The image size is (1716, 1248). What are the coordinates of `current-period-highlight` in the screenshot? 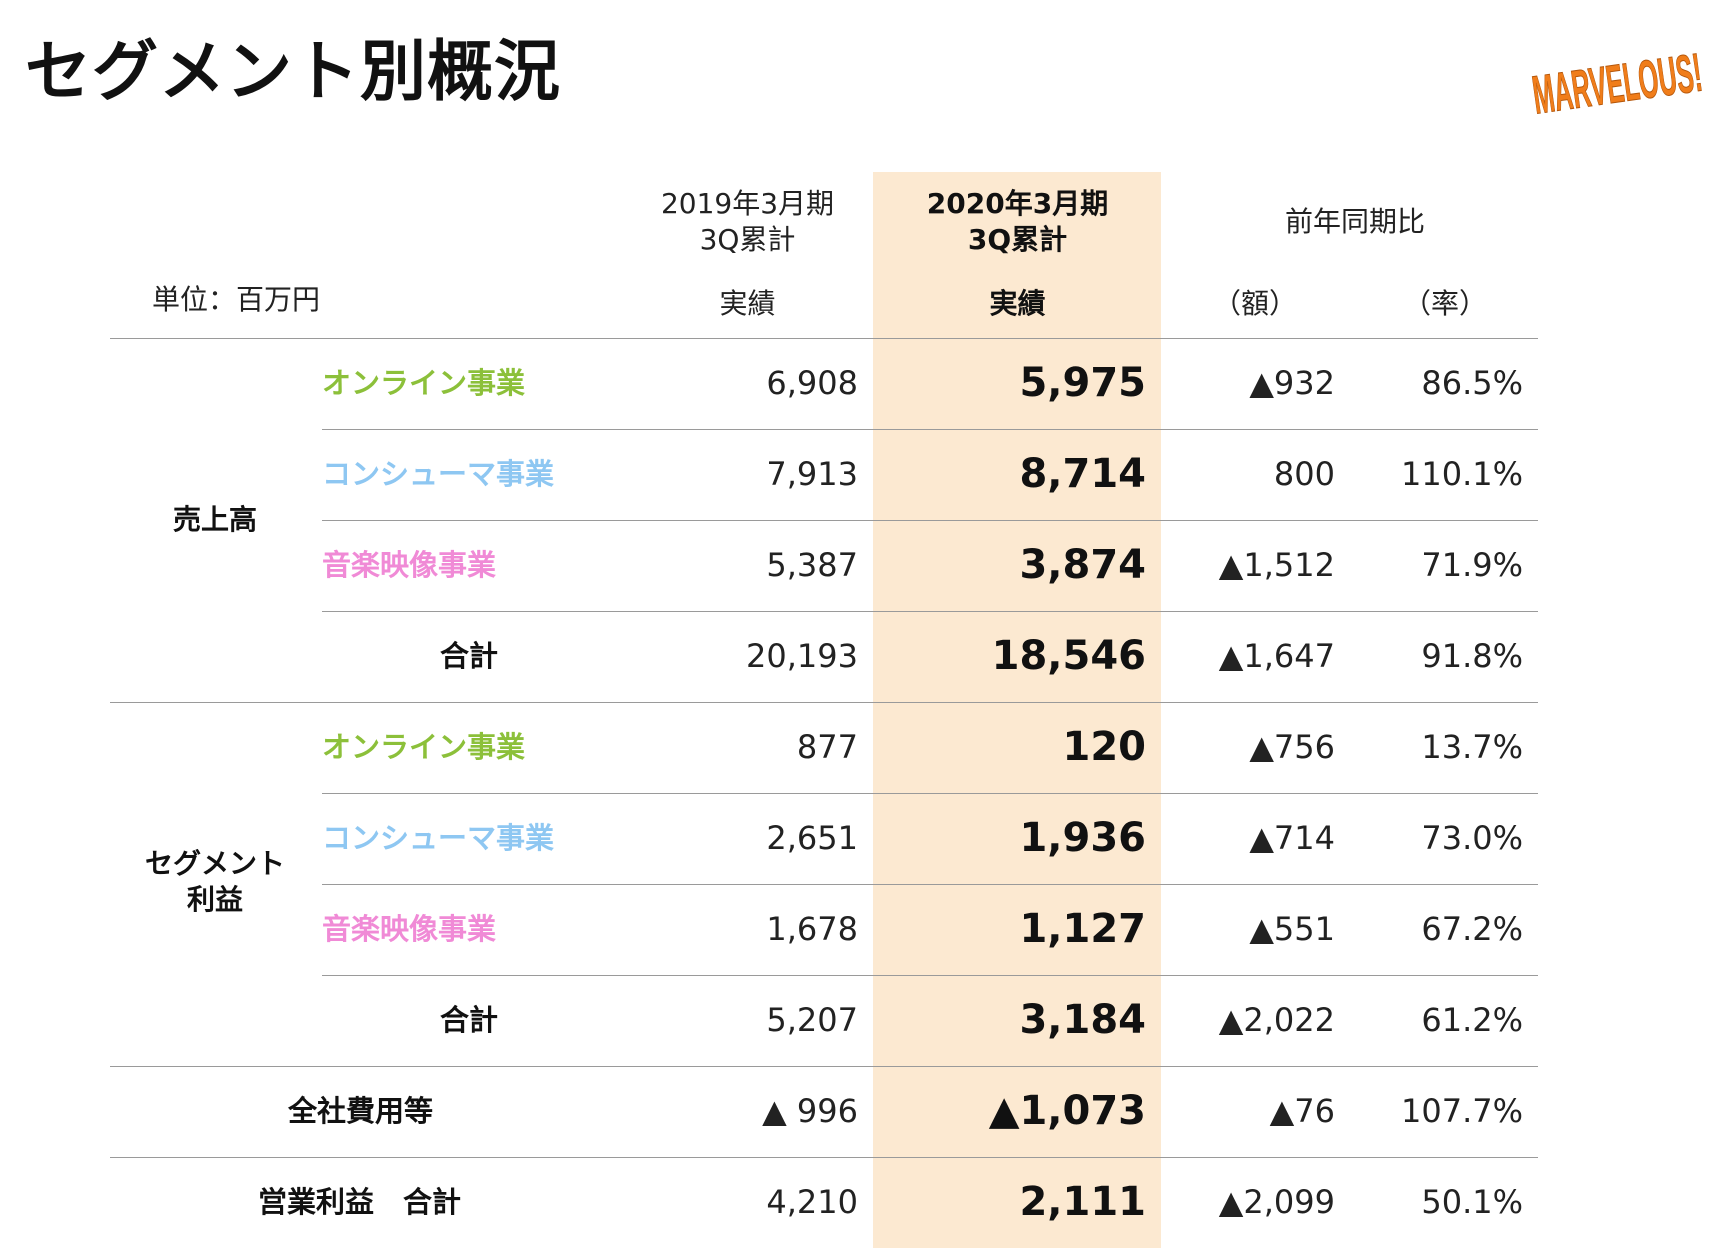 It's located at (1017, 710).